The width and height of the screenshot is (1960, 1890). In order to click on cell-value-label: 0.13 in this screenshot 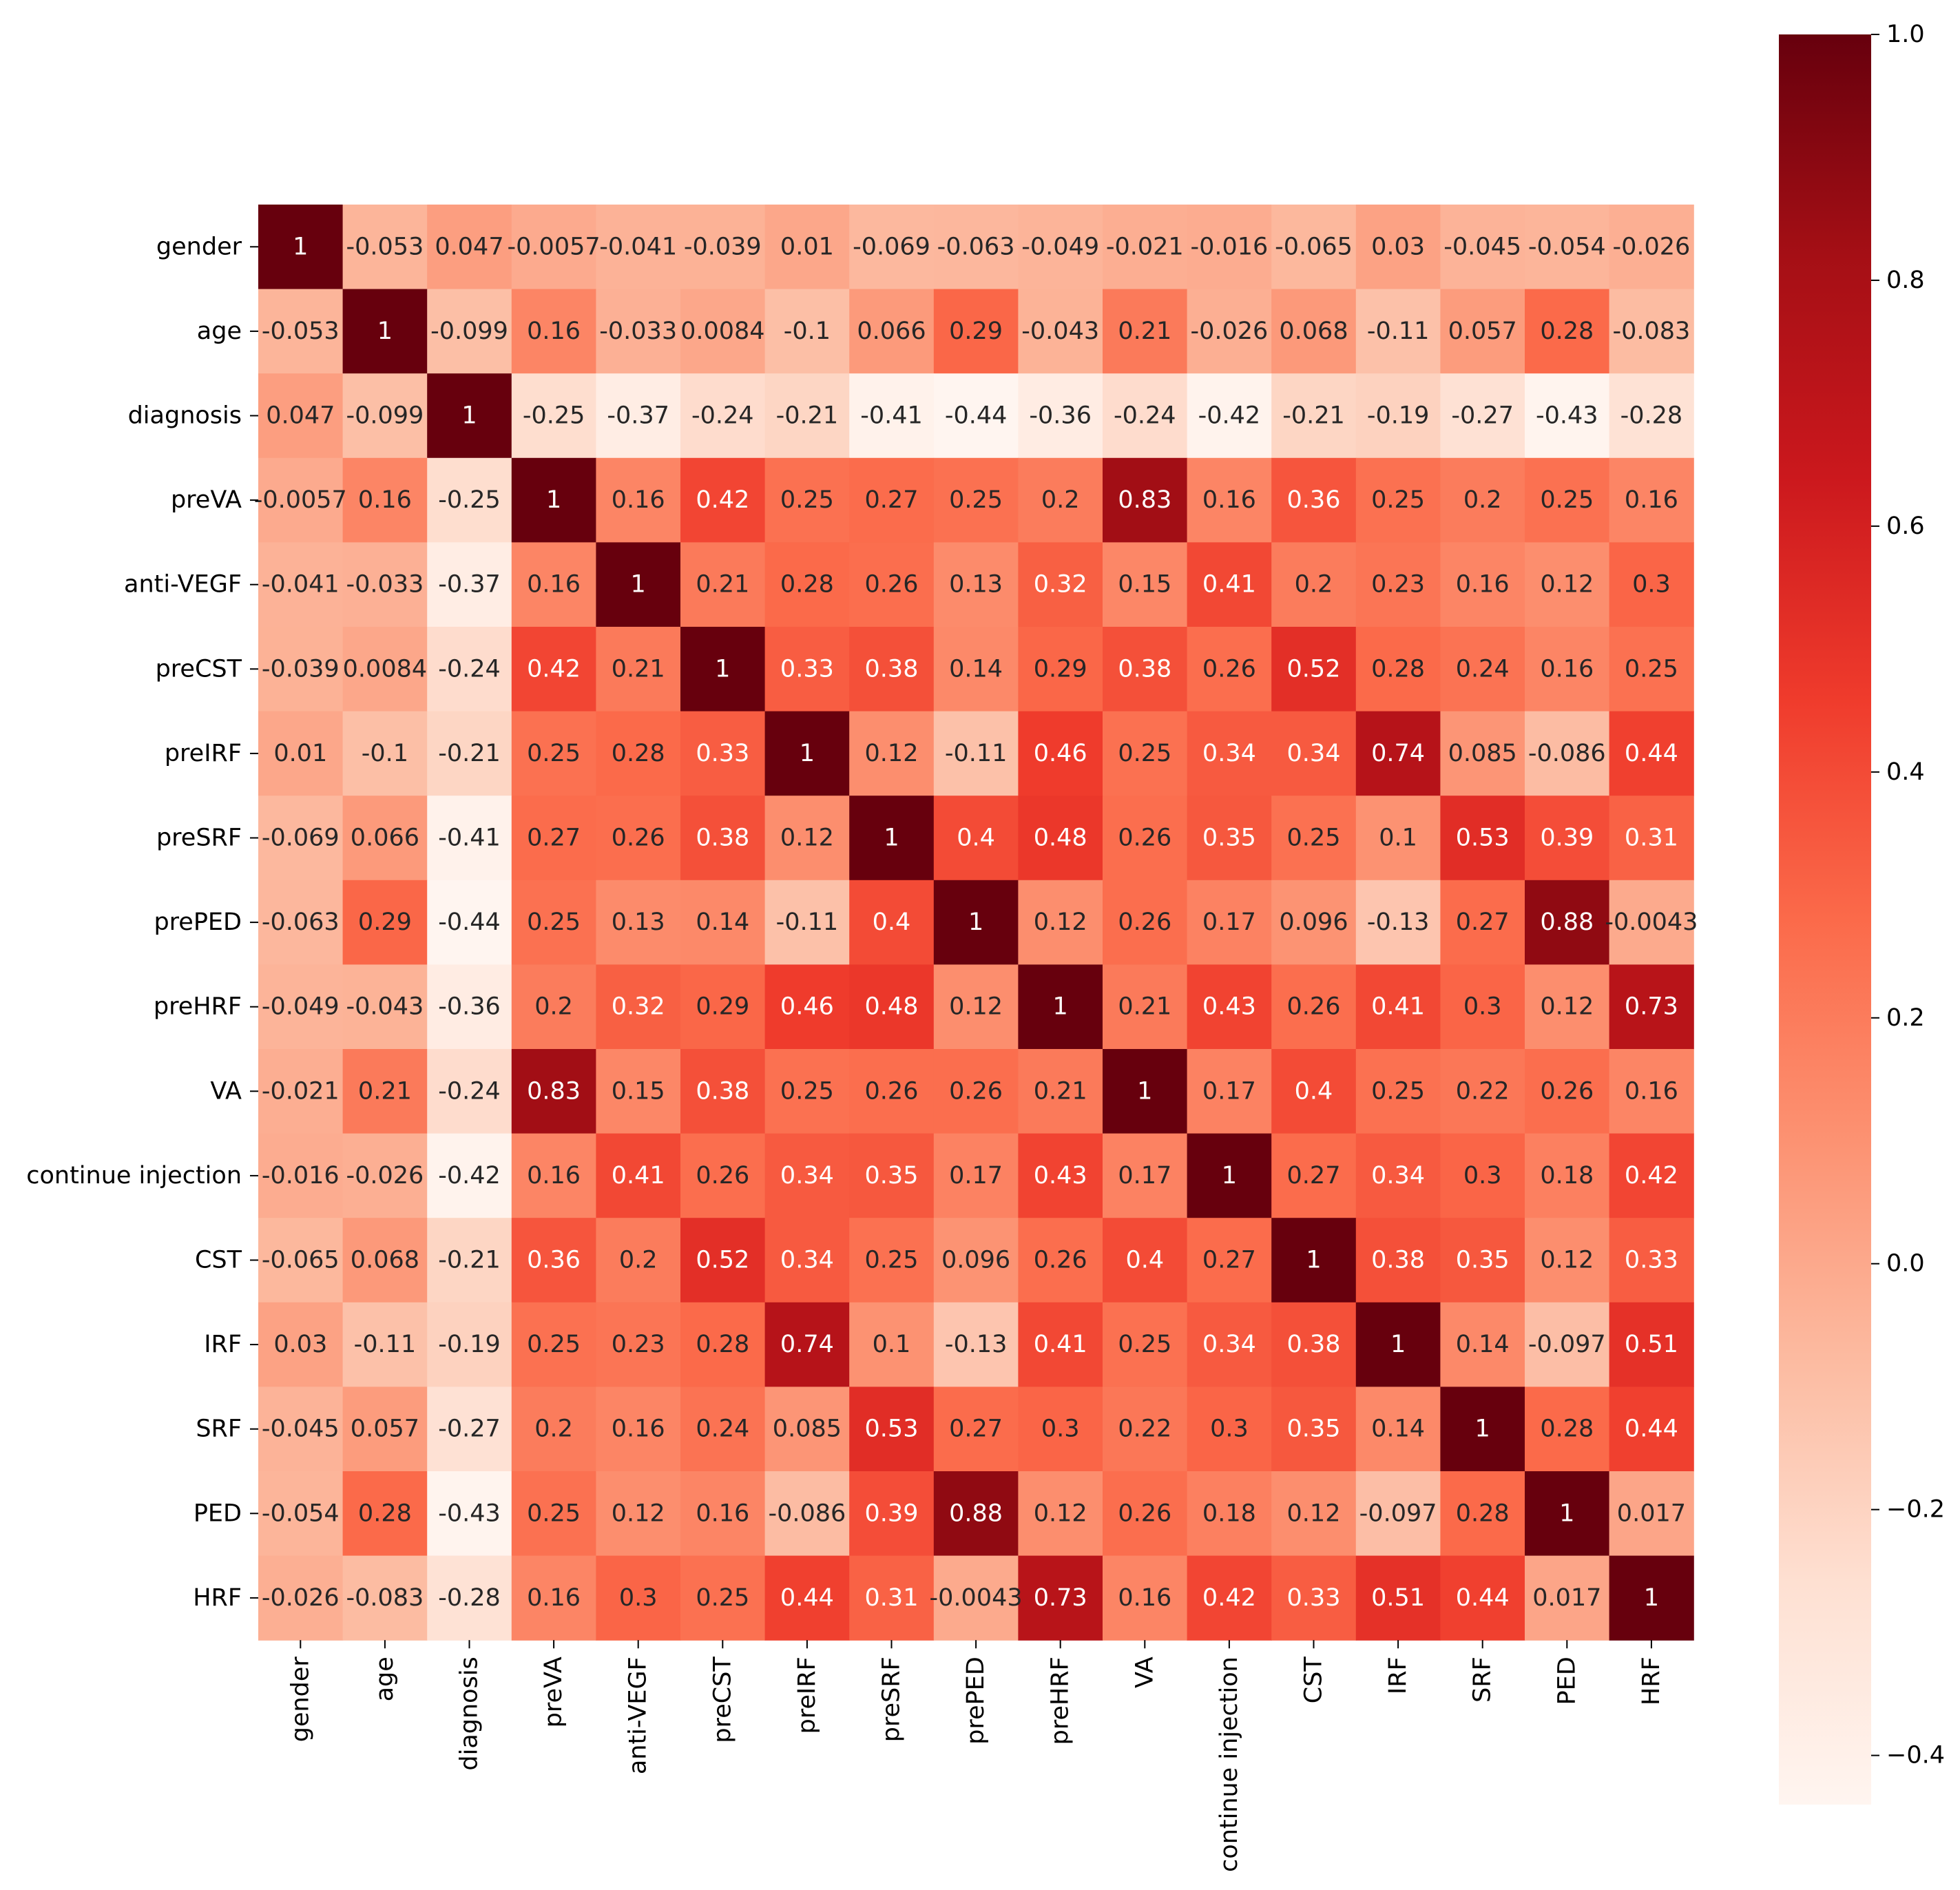, I will do `click(976, 585)`.